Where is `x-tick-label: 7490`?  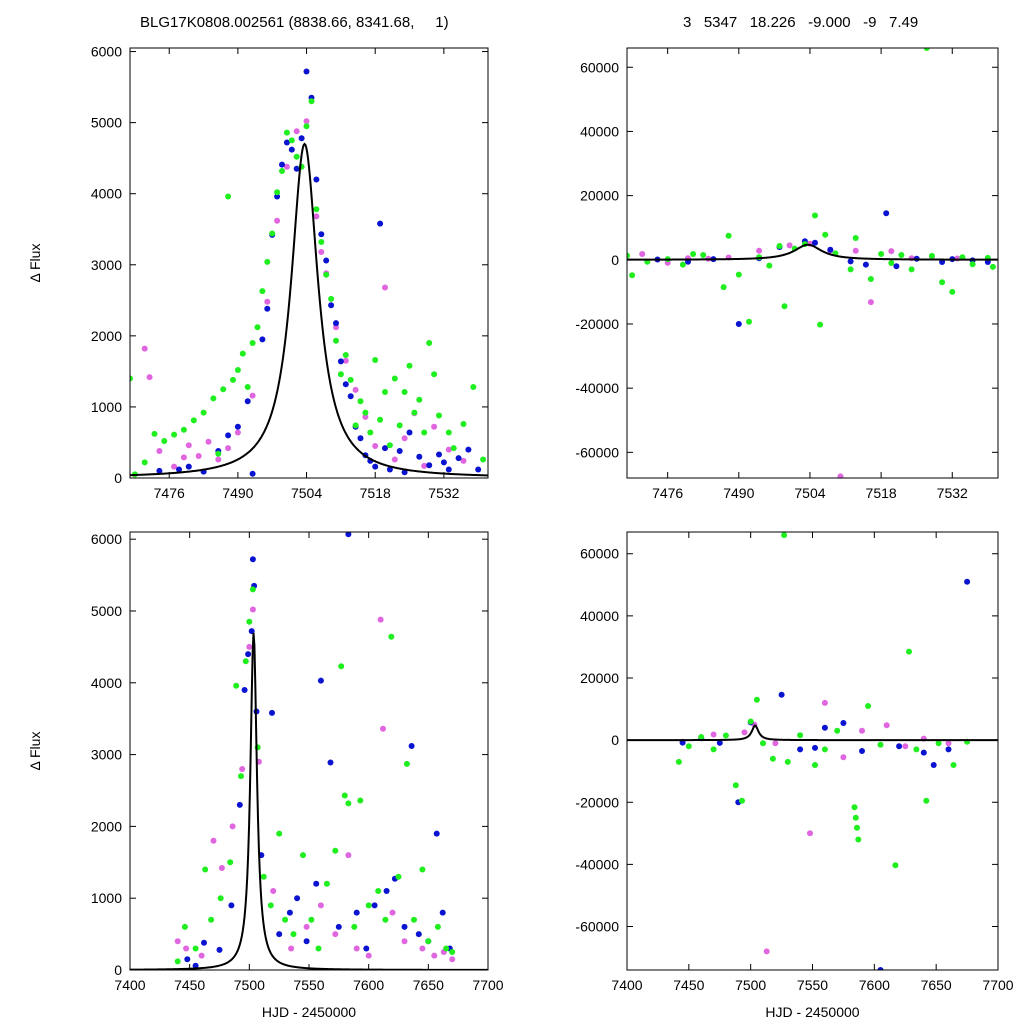 x-tick-label: 7490 is located at coordinates (237, 493).